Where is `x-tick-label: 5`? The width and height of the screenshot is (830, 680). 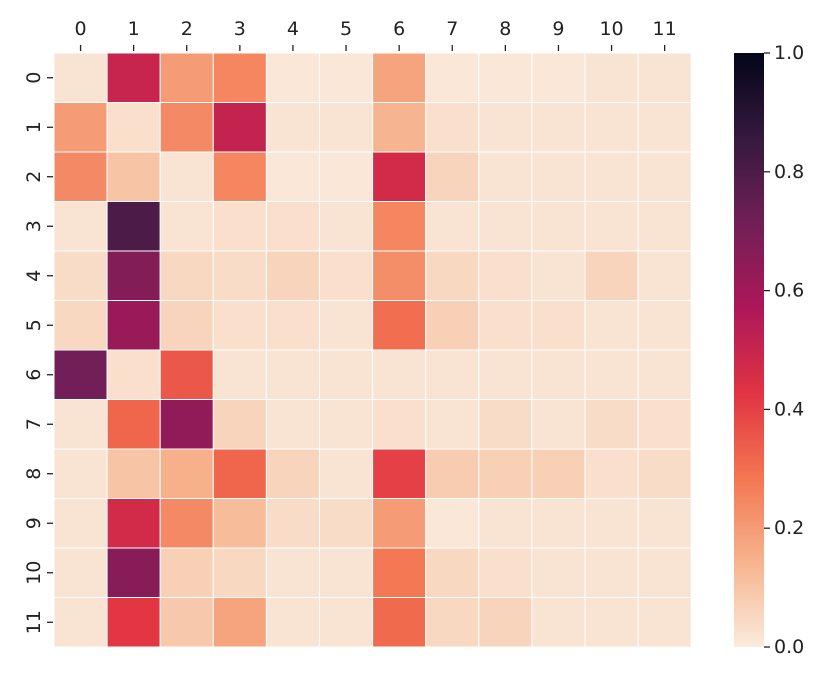 x-tick-label: 5 is located at coordinates (346, 29).